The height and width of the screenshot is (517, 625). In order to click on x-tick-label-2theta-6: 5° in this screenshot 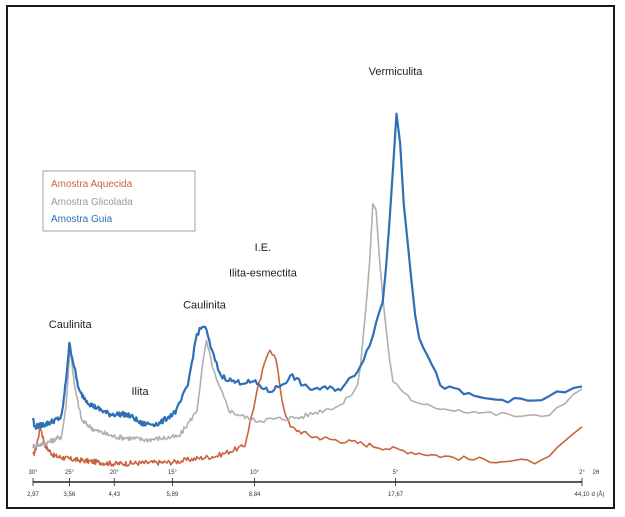, I will do `click(396, 473)`.